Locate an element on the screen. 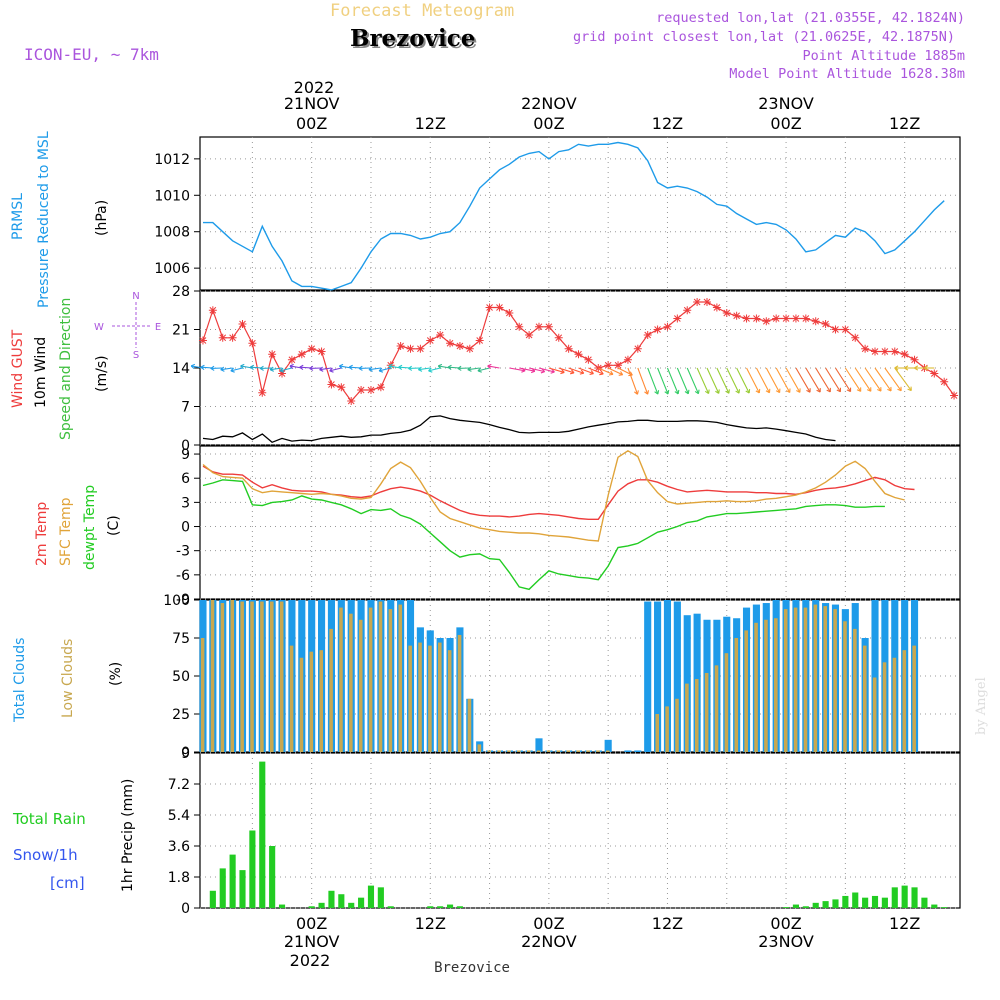 The width and height of the screenshot is (1000, 1000). panel-frame is located at coordinates (580, 830).